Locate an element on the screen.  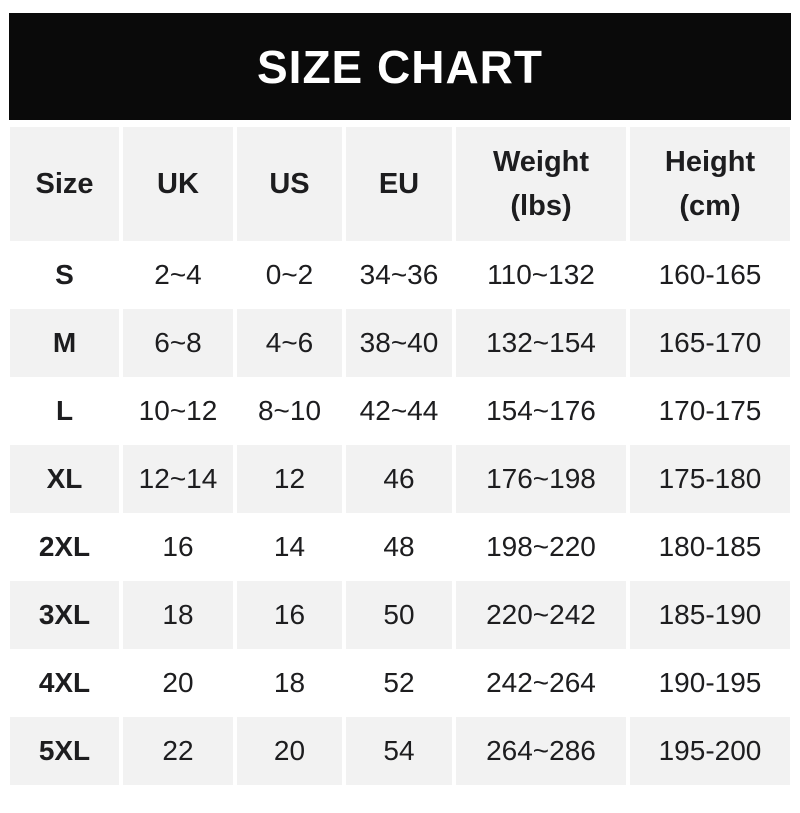
column-header-line: EU is located at coordinates (399, 184).